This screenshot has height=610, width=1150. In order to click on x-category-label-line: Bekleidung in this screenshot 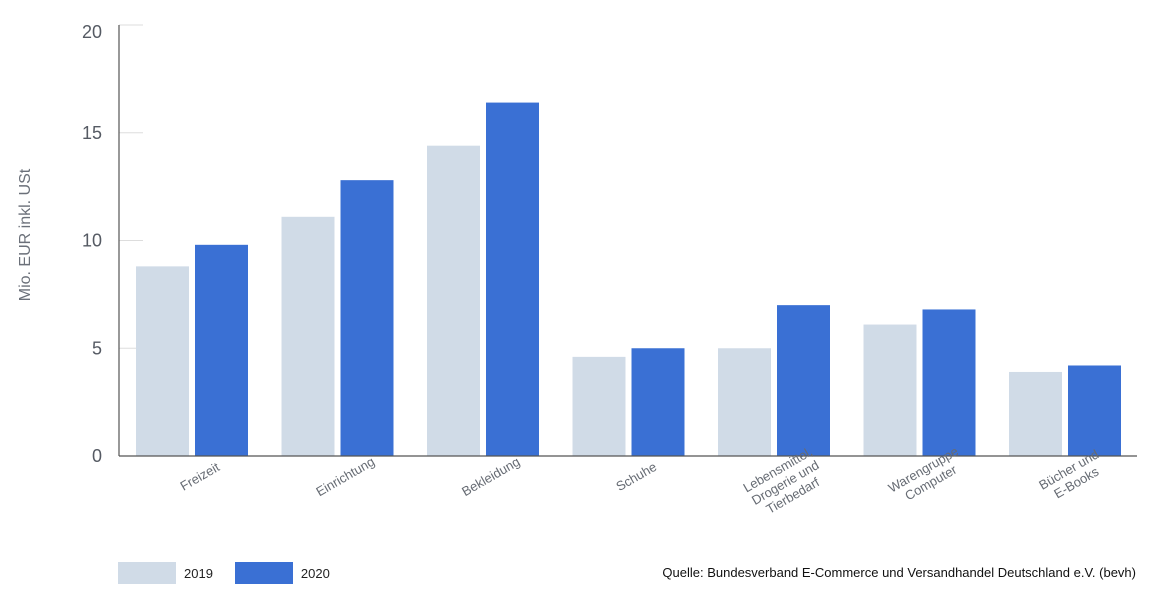, I will do `click(490, 476)`.